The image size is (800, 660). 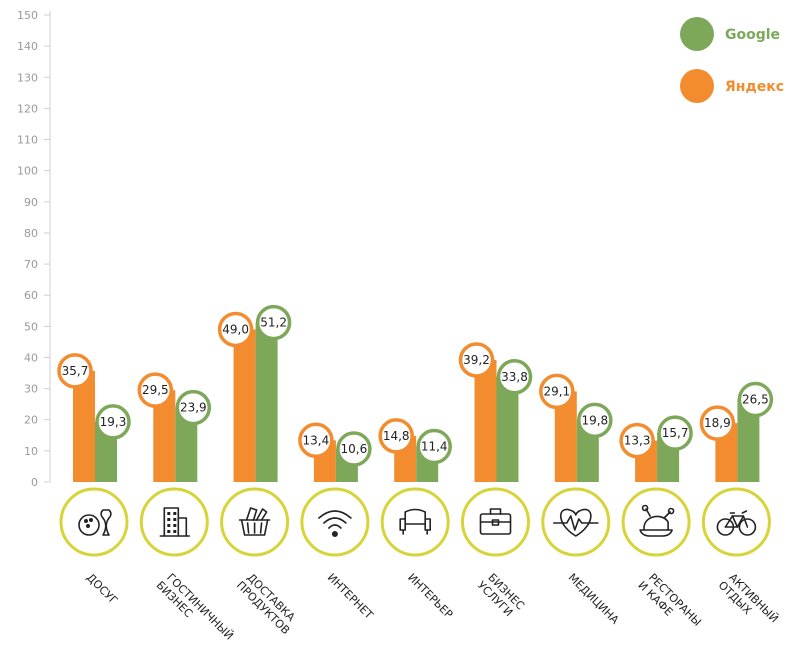 I want to click on y-tick-label: 30, so click(x=31, y=389).